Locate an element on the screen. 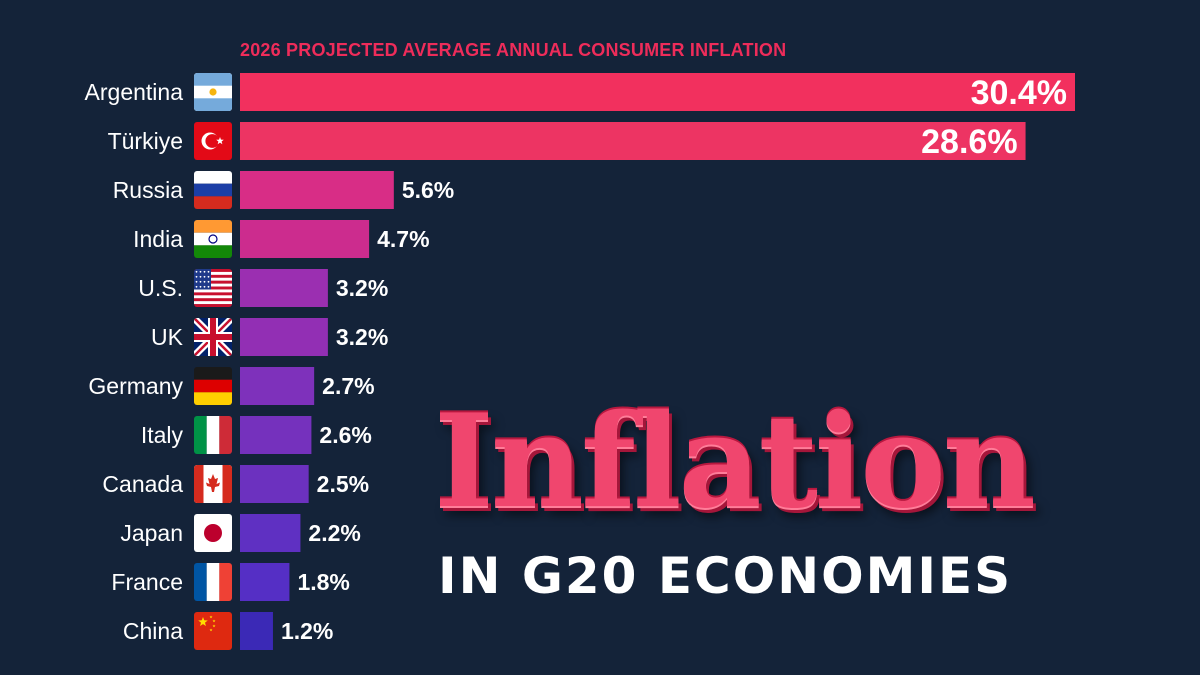 This screenshot has height=675, width=1200. france-flag-icon is located at coordinates (213, 582).